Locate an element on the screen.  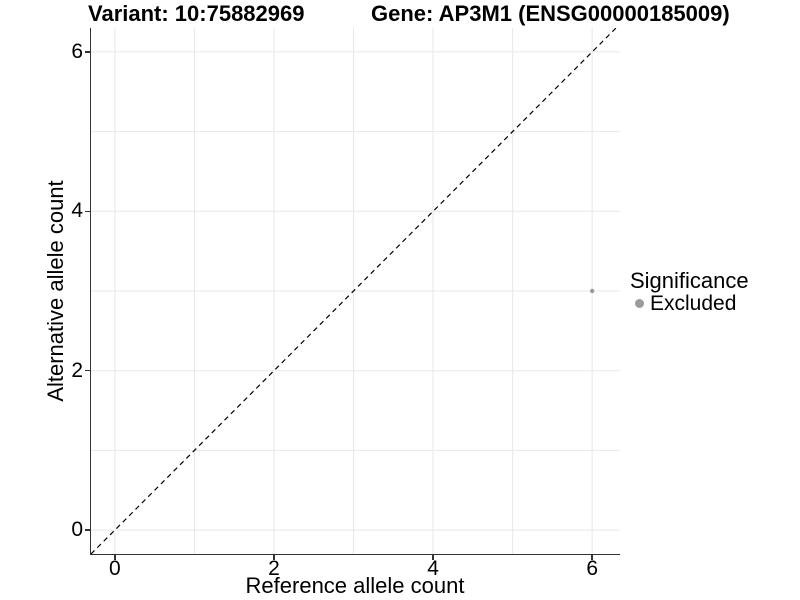
data-point is located at coordinates (592, 291).